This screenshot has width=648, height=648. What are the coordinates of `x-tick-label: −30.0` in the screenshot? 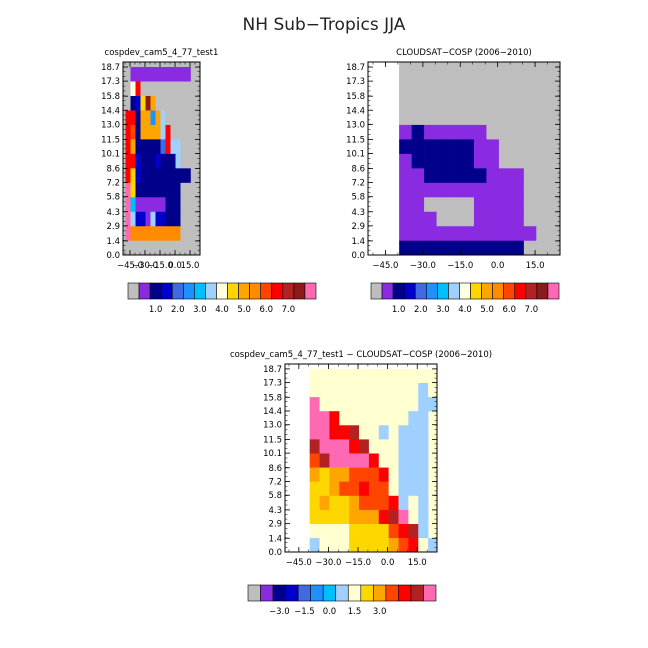 It's located at (328, 563).